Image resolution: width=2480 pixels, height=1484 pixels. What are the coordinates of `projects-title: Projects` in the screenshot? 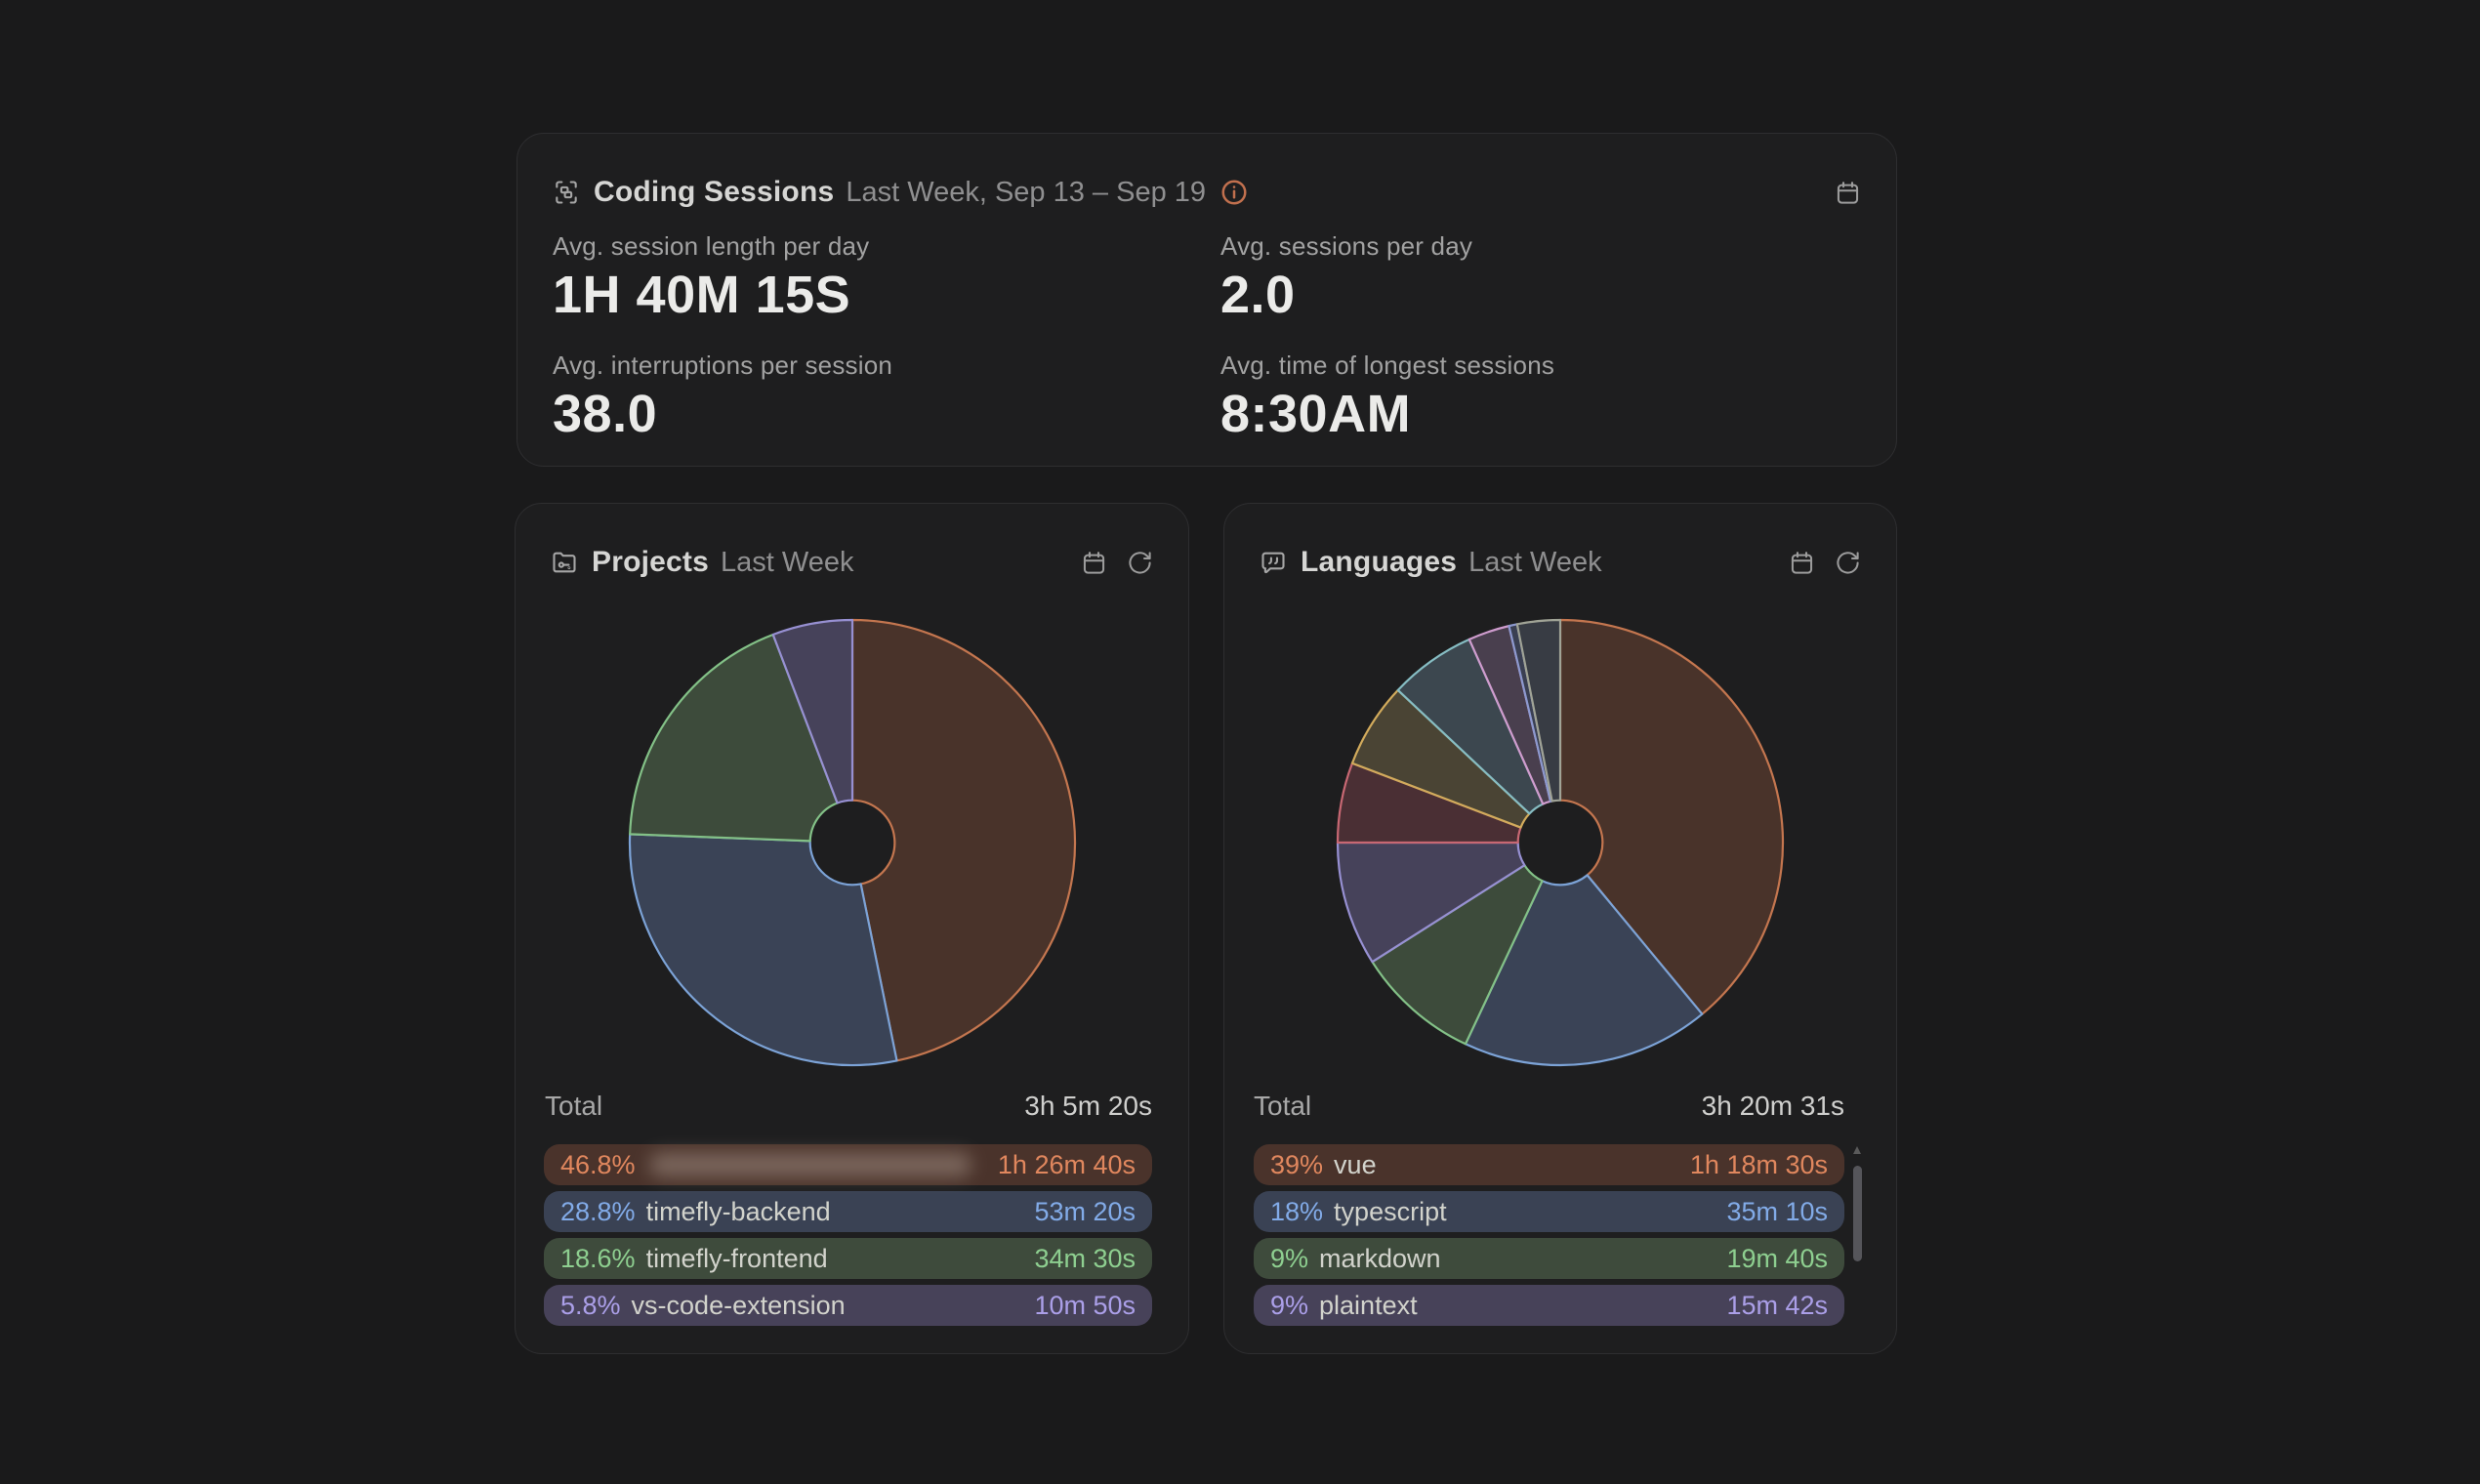 It's located at (650, 562).